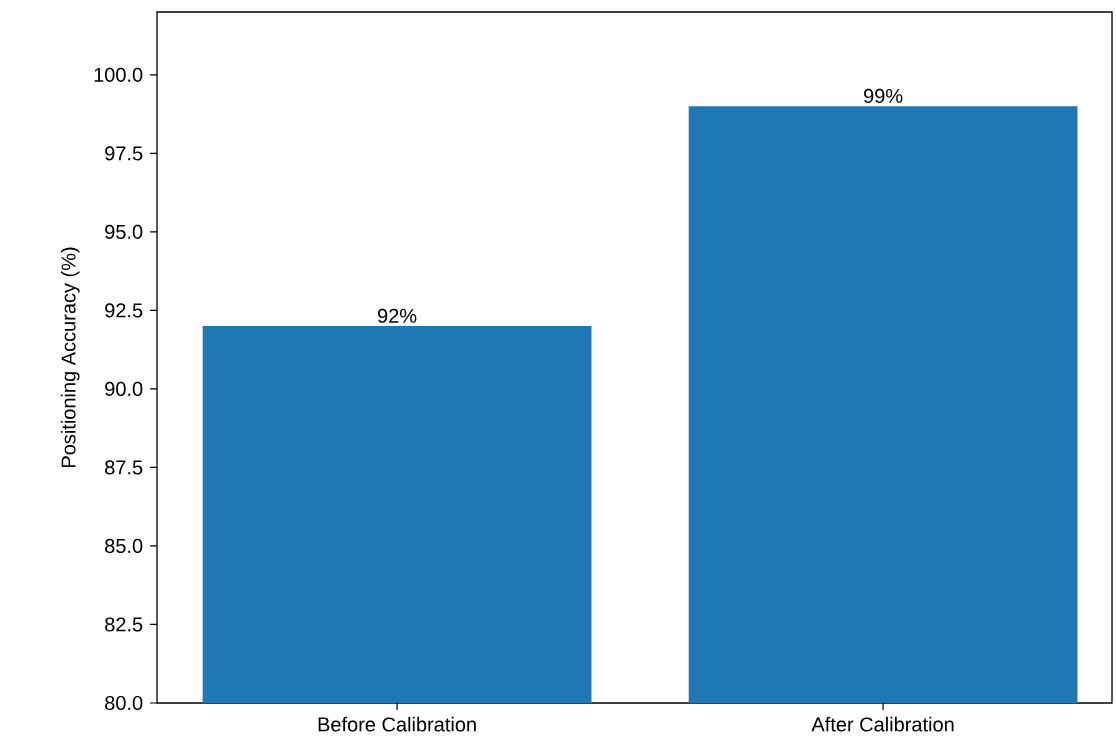  What do you see at coordinates (397, 724) in the screenshot?
I see `x-tick-label: Before Calibration` at bounding box center [397, 724].